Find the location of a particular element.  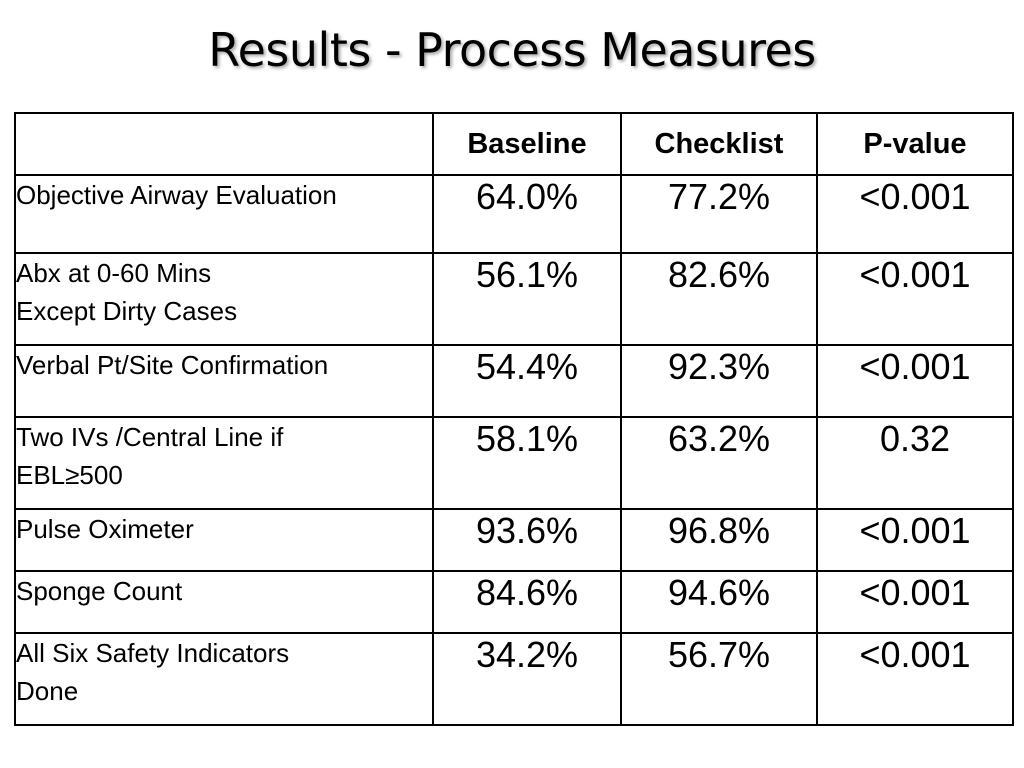

table-row: Pulse Oximeter 93.6% 96.8% <0.001 is located at coordinates (514, 540).